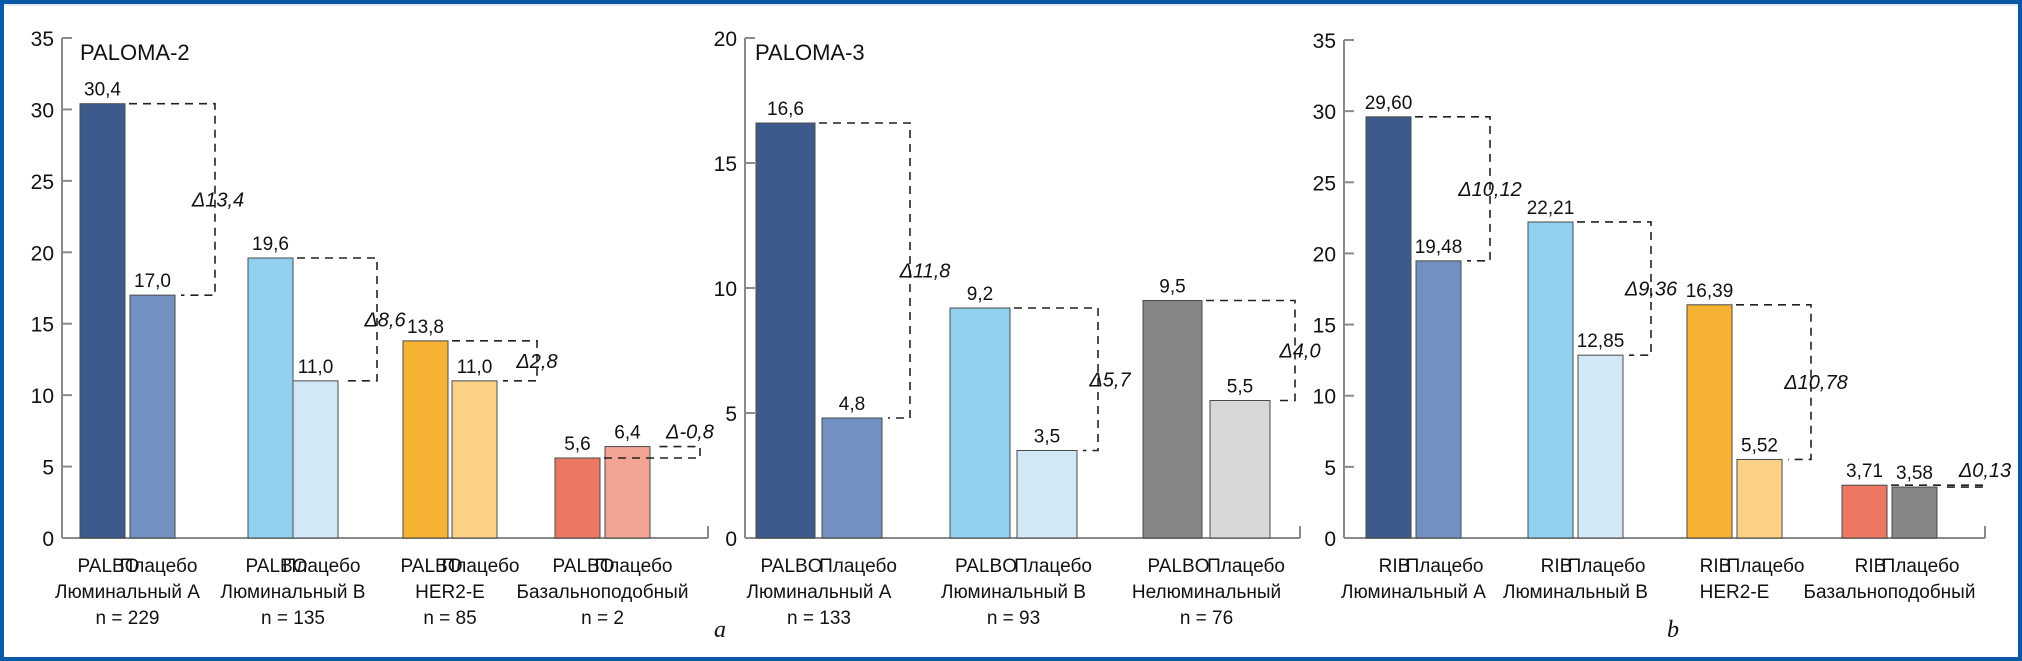 The image size is (2022, 661). Describe the element at coordinates (852, 404) in the screenshot. I see `bar-value-label: 4,8` at that location.